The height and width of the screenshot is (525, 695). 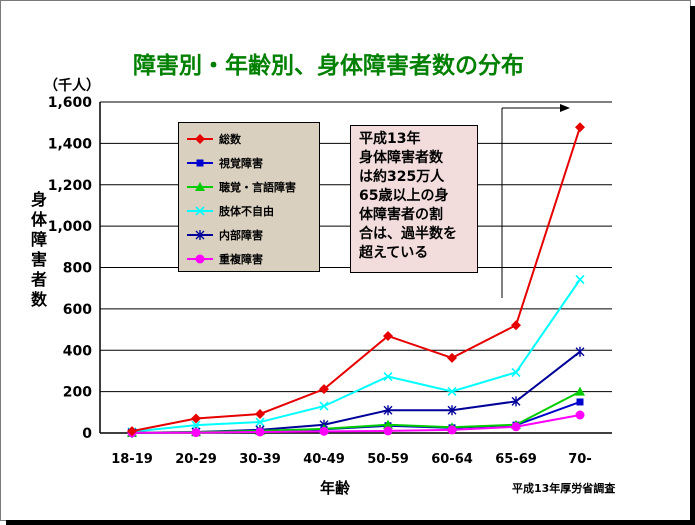 I want to click on y-tick-label: 200, so click(x=77, y=393).